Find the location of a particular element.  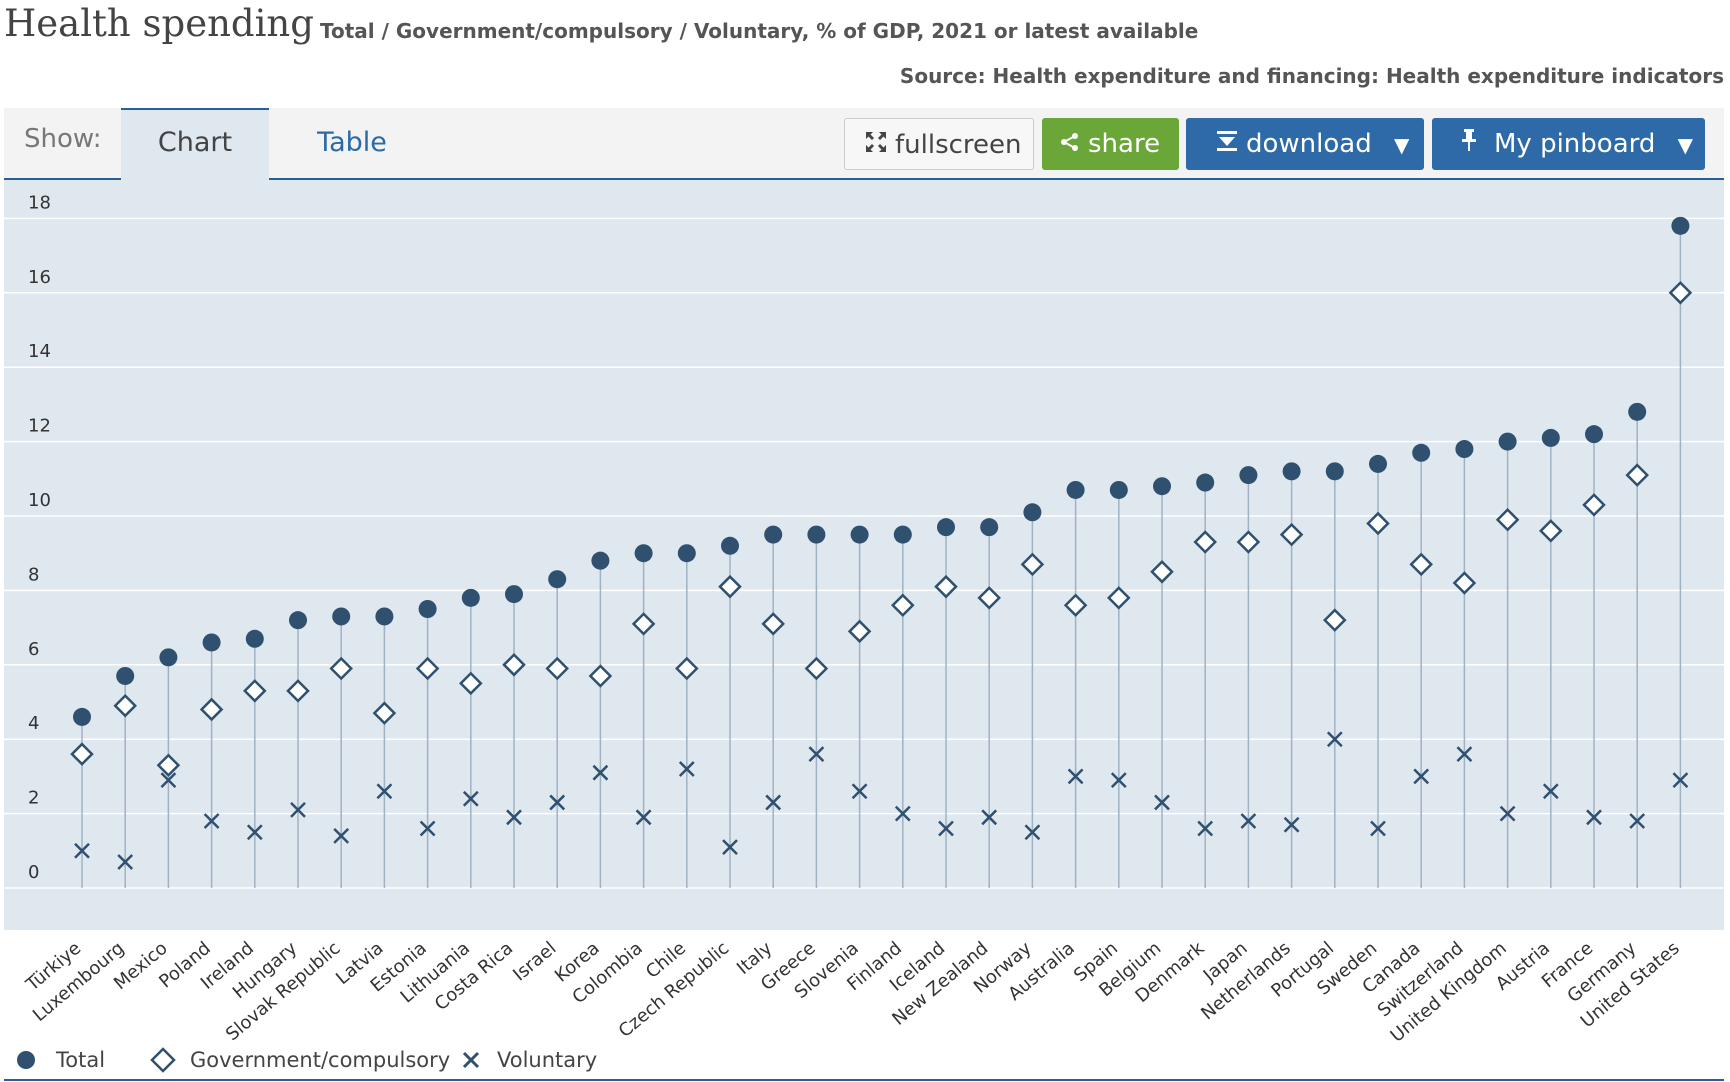

pin-icon is located at coordinates (1469, 144).